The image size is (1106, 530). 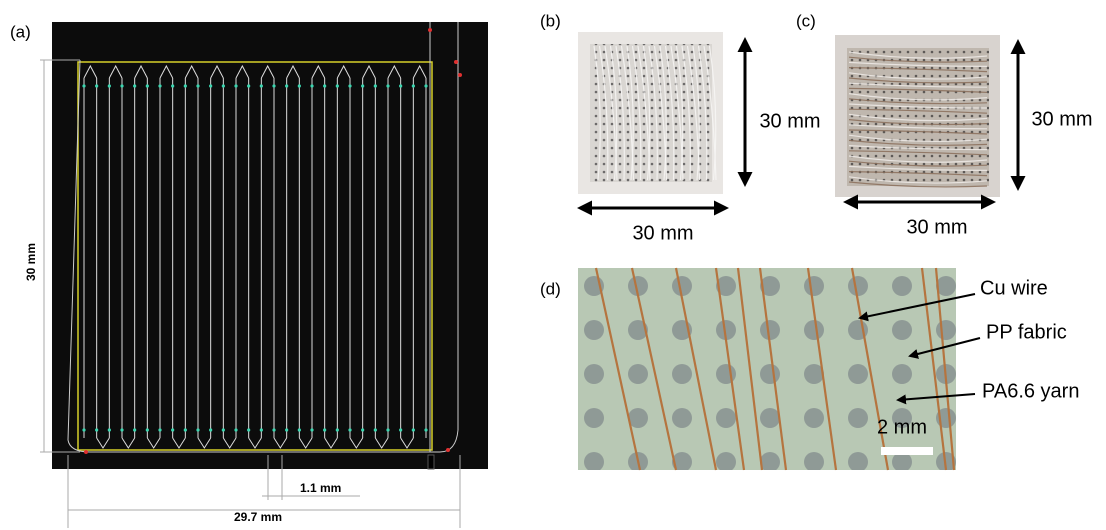 I want to click on photo-wires, so click(x=775, y=369).